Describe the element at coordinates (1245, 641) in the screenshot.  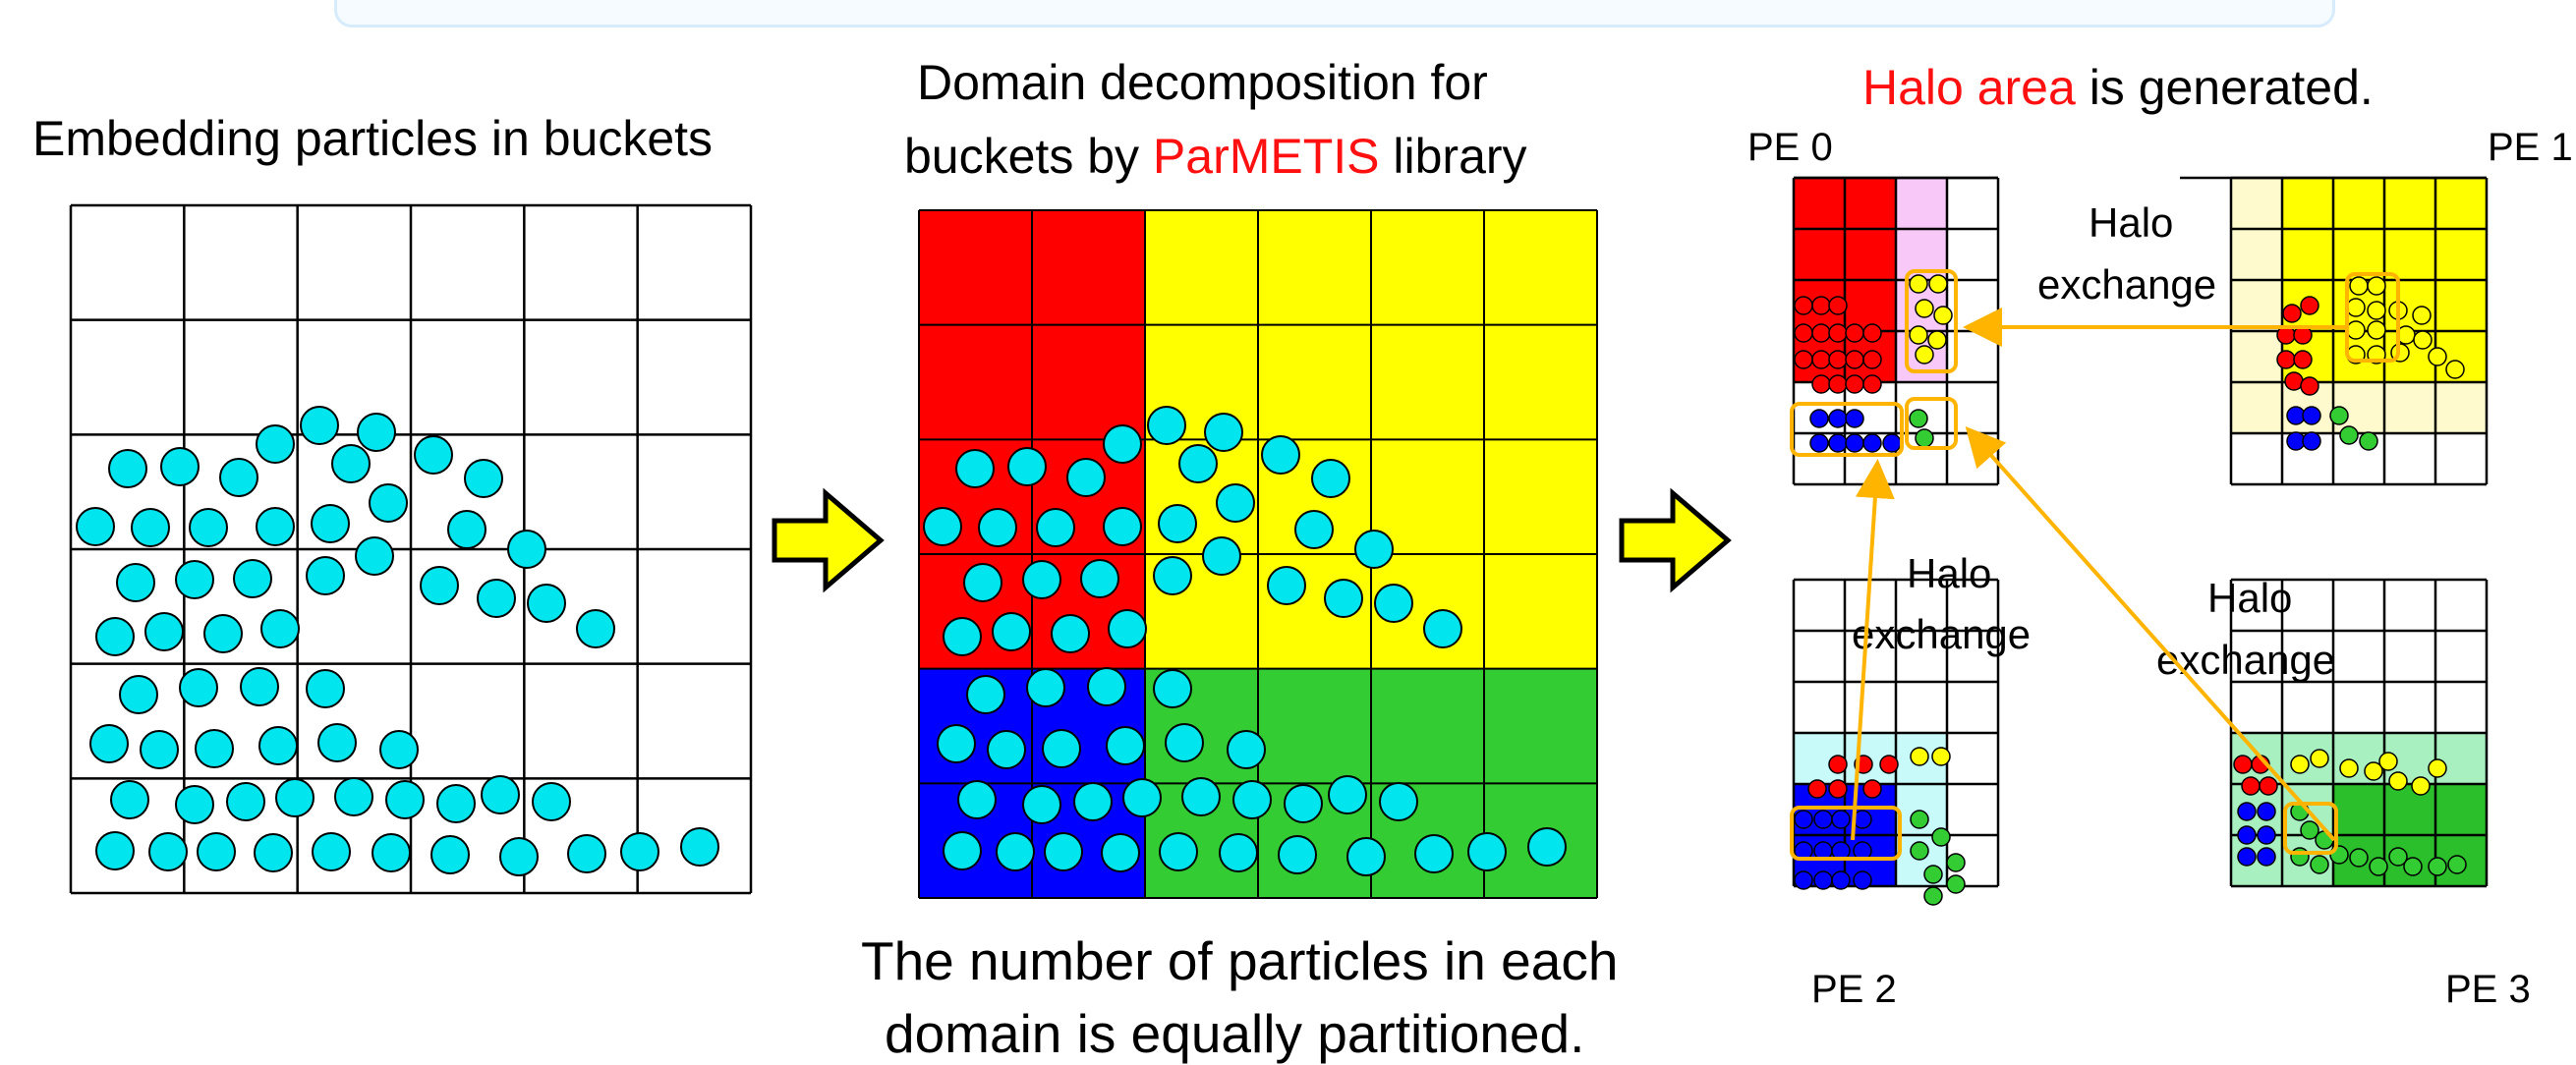
I see `middle-particles` at that location.